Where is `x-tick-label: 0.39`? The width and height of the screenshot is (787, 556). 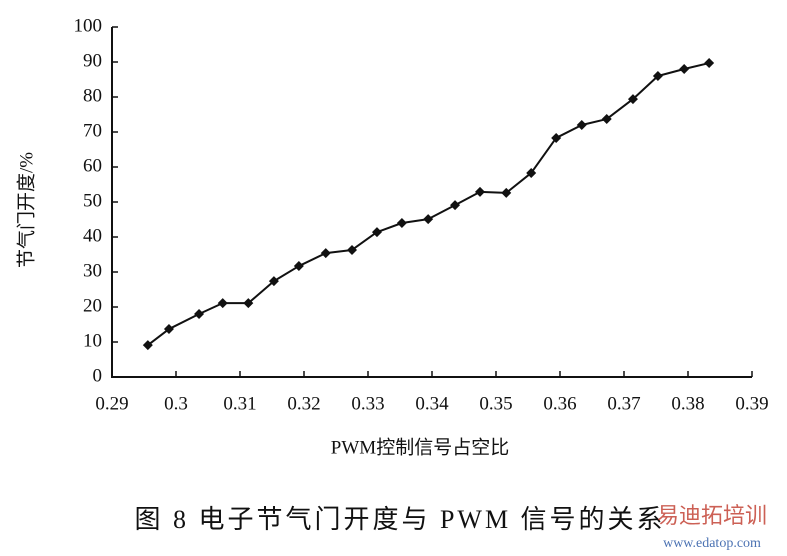
x-tick-label: 0.39 is located at coordinates (751, 403).